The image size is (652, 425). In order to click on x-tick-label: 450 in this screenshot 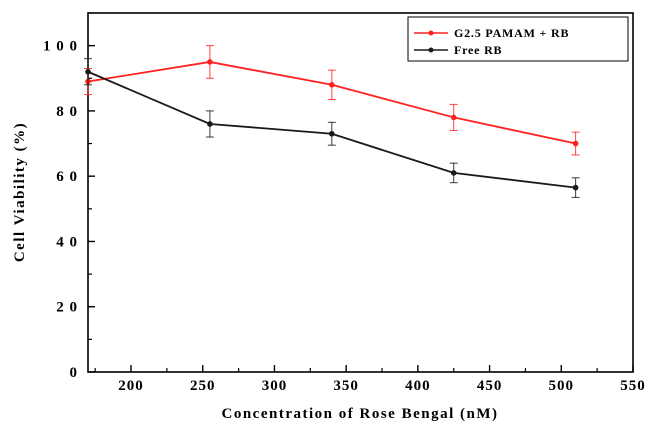, I will do `click(490, 386)`.